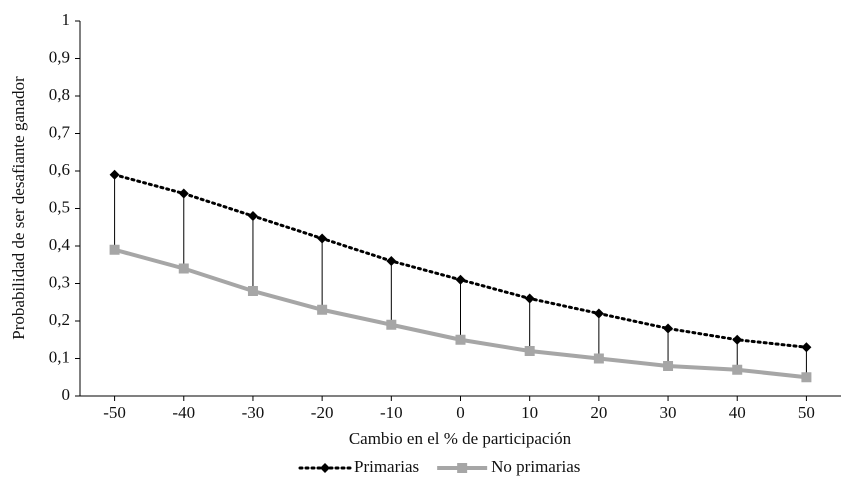  What do you see at coordinates (598, 412) in the screenshot?
I see `x-tick-label: 20` at bounding box center [598, 412].